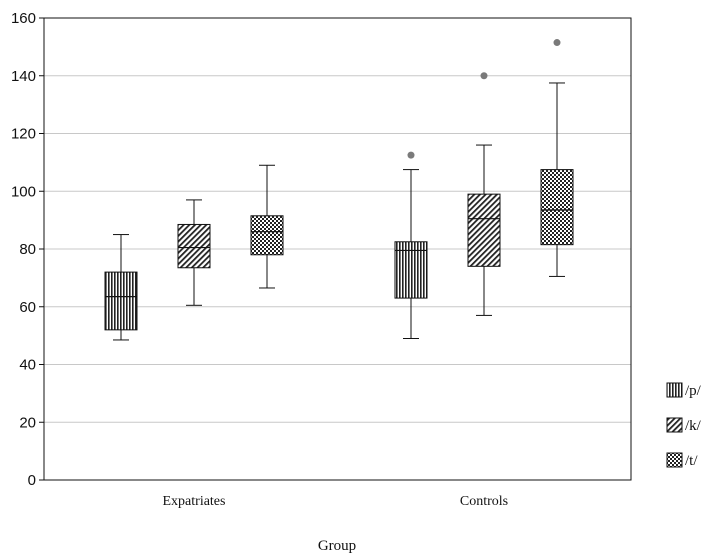 The width and height of the screenshot is (719, 557). I want to click on legend-item: /p/, so click(684, 390).